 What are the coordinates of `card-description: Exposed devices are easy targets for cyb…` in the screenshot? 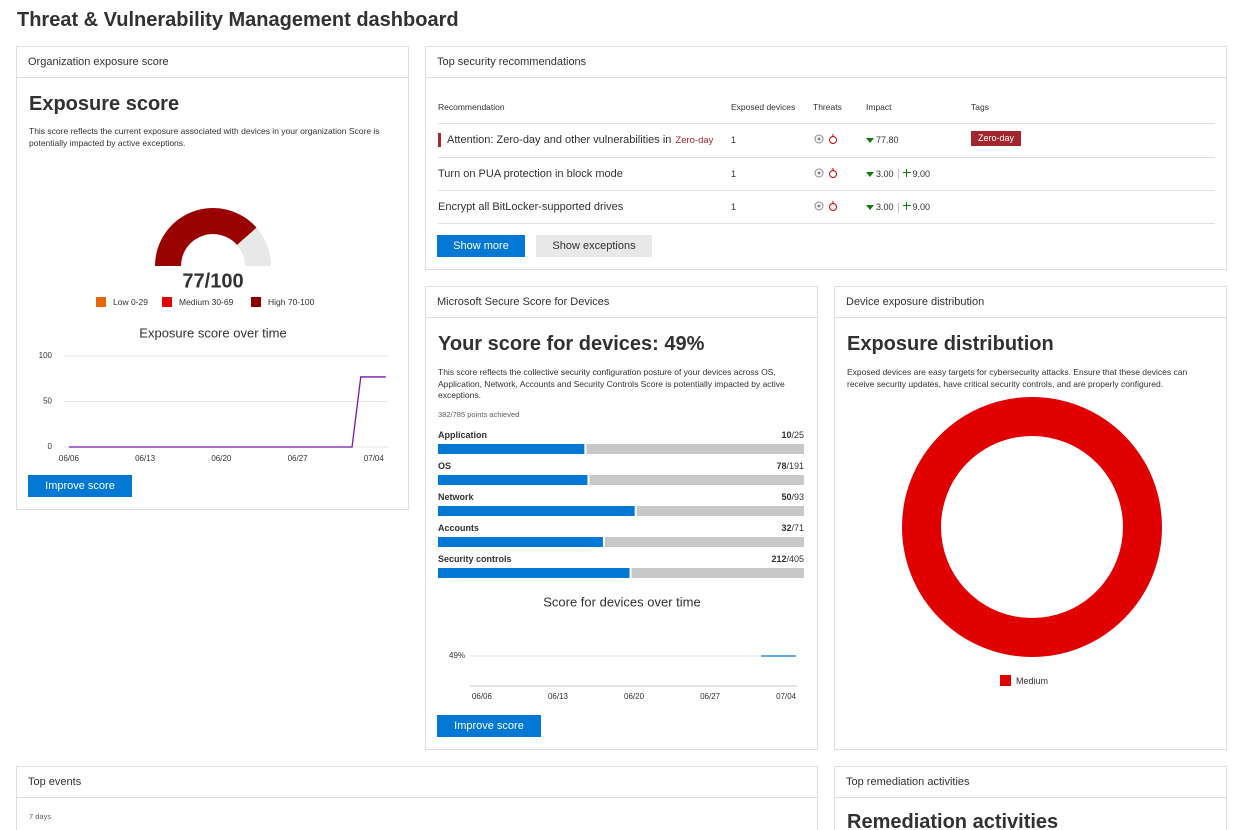 It's located at (1017, 378).